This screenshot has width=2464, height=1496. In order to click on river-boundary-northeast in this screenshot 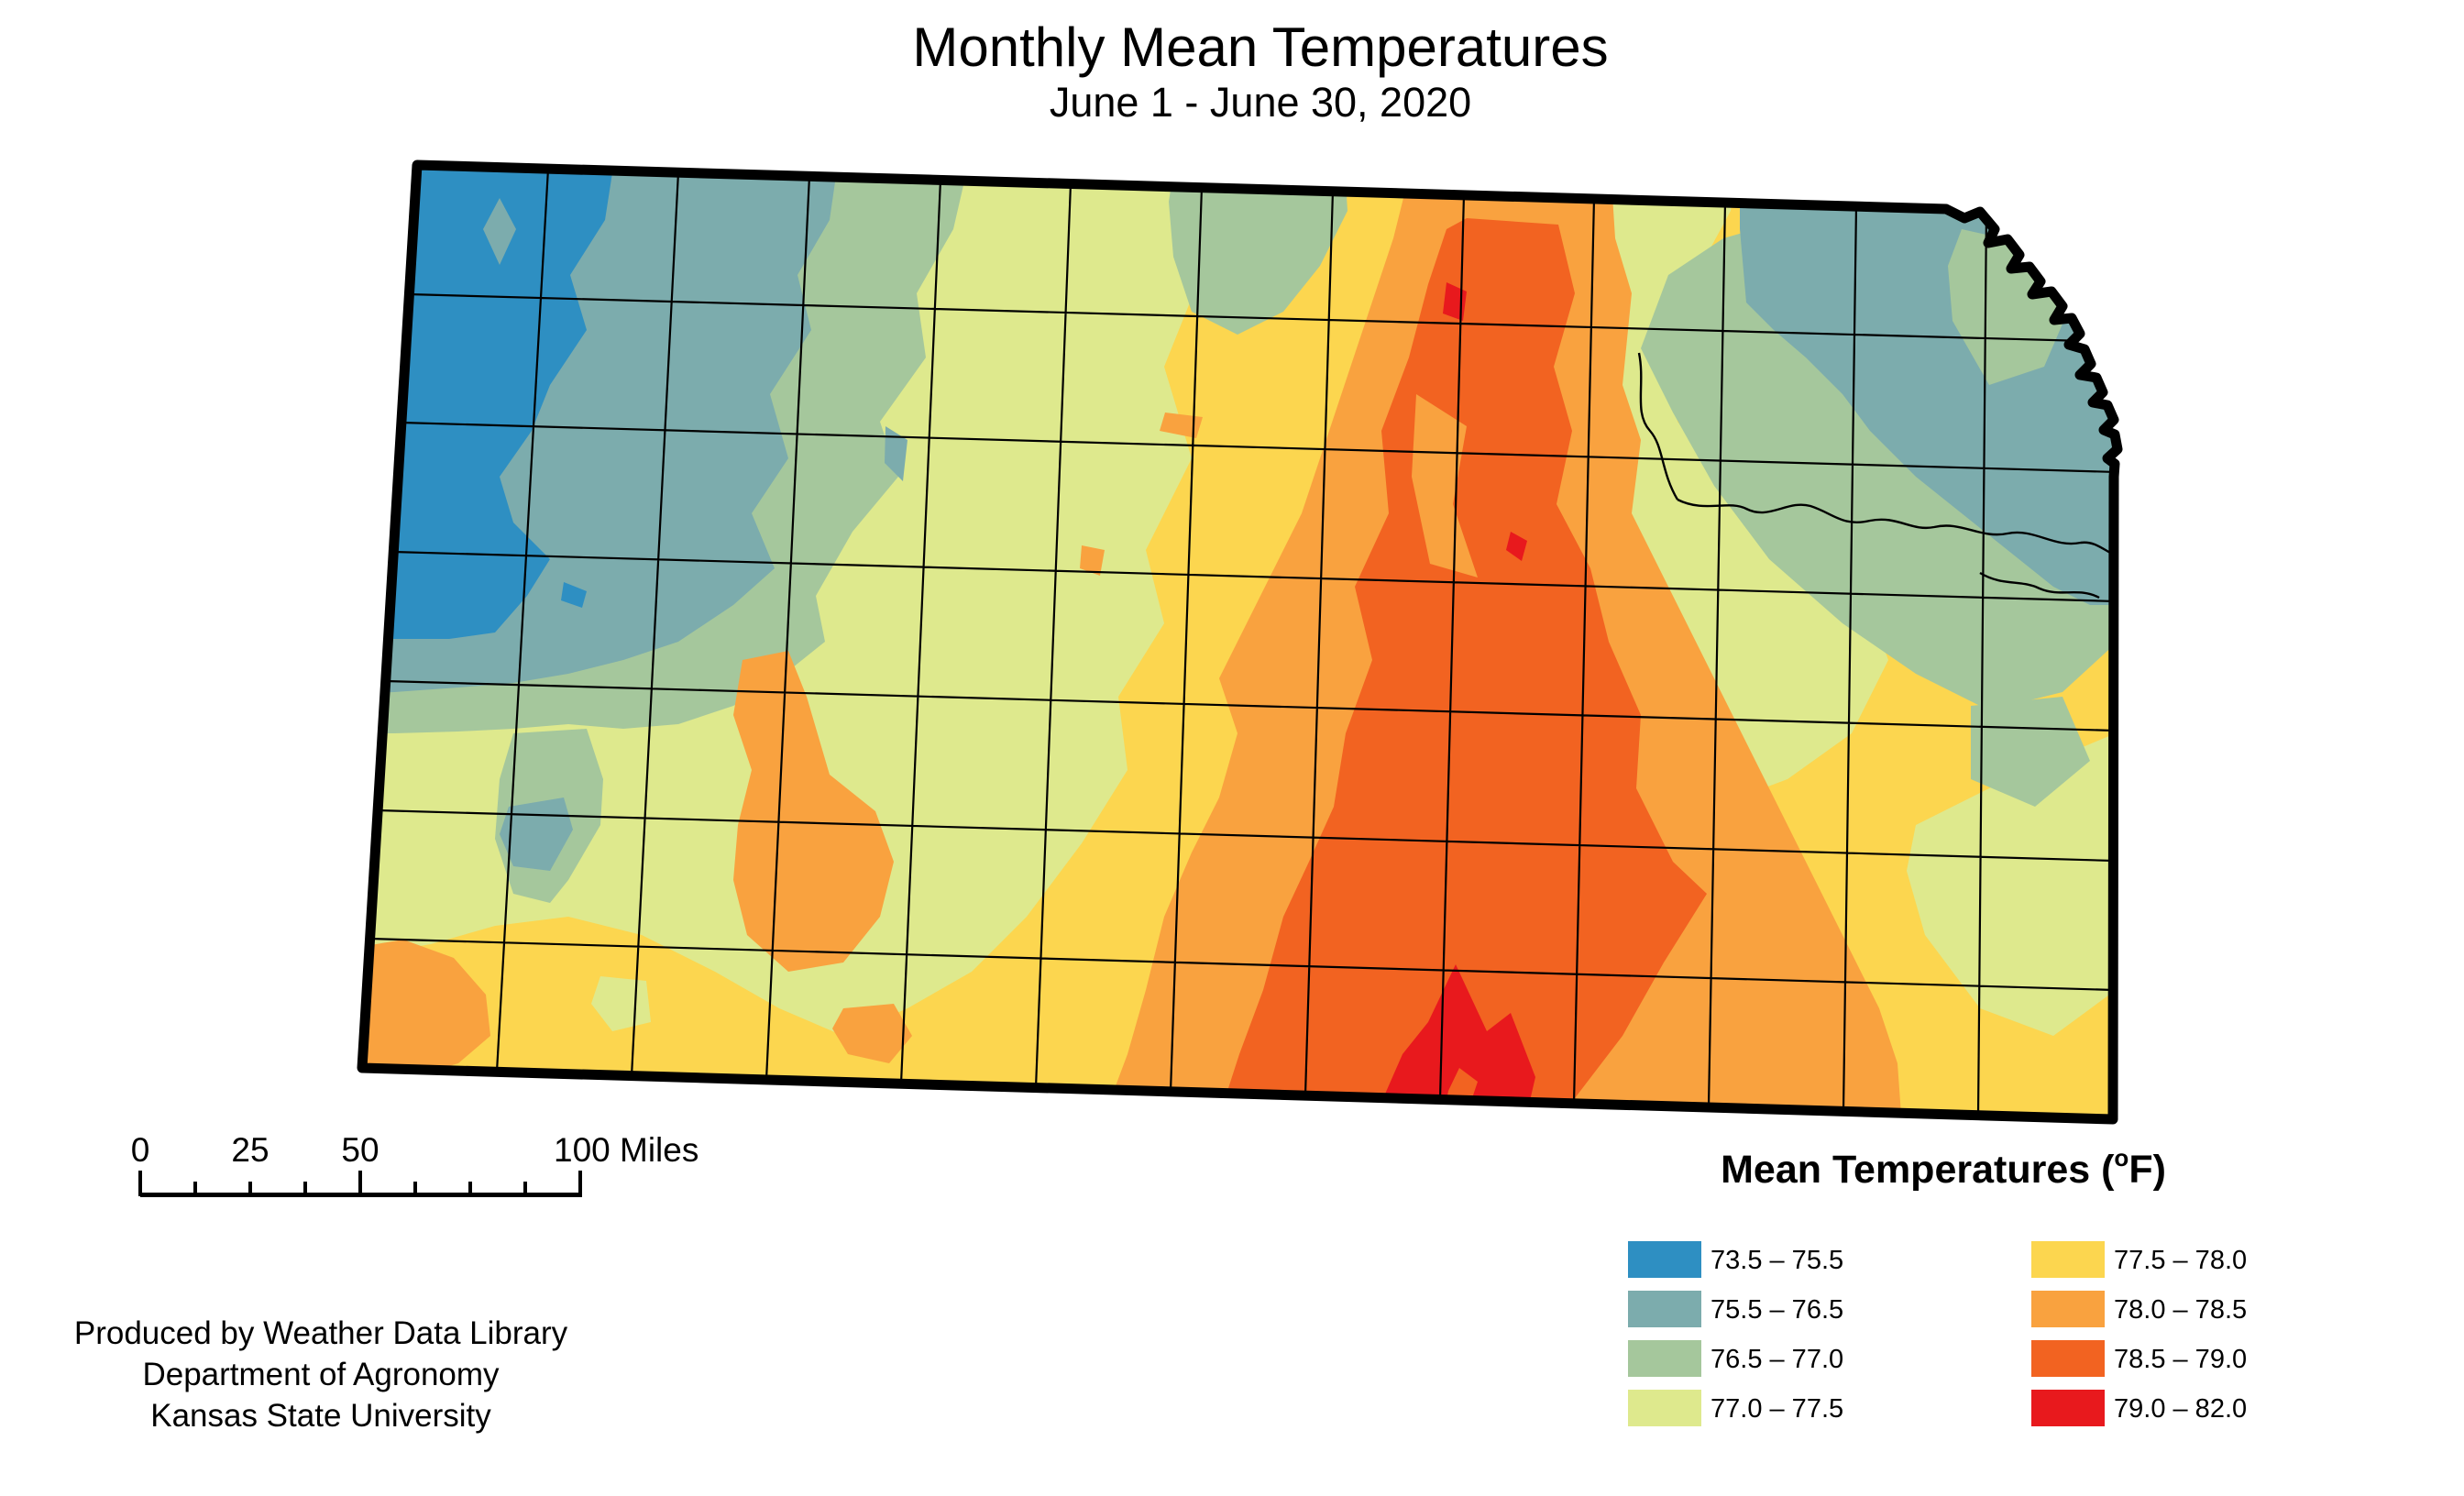, I will do `click(2039, 585)`.